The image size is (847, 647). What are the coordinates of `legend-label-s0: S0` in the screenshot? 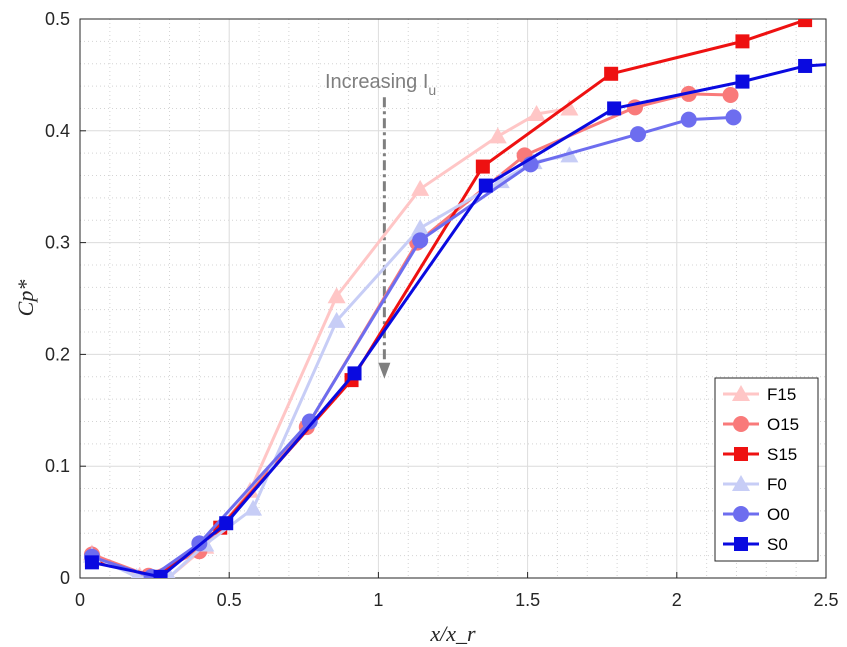 It's located at (777, 544).